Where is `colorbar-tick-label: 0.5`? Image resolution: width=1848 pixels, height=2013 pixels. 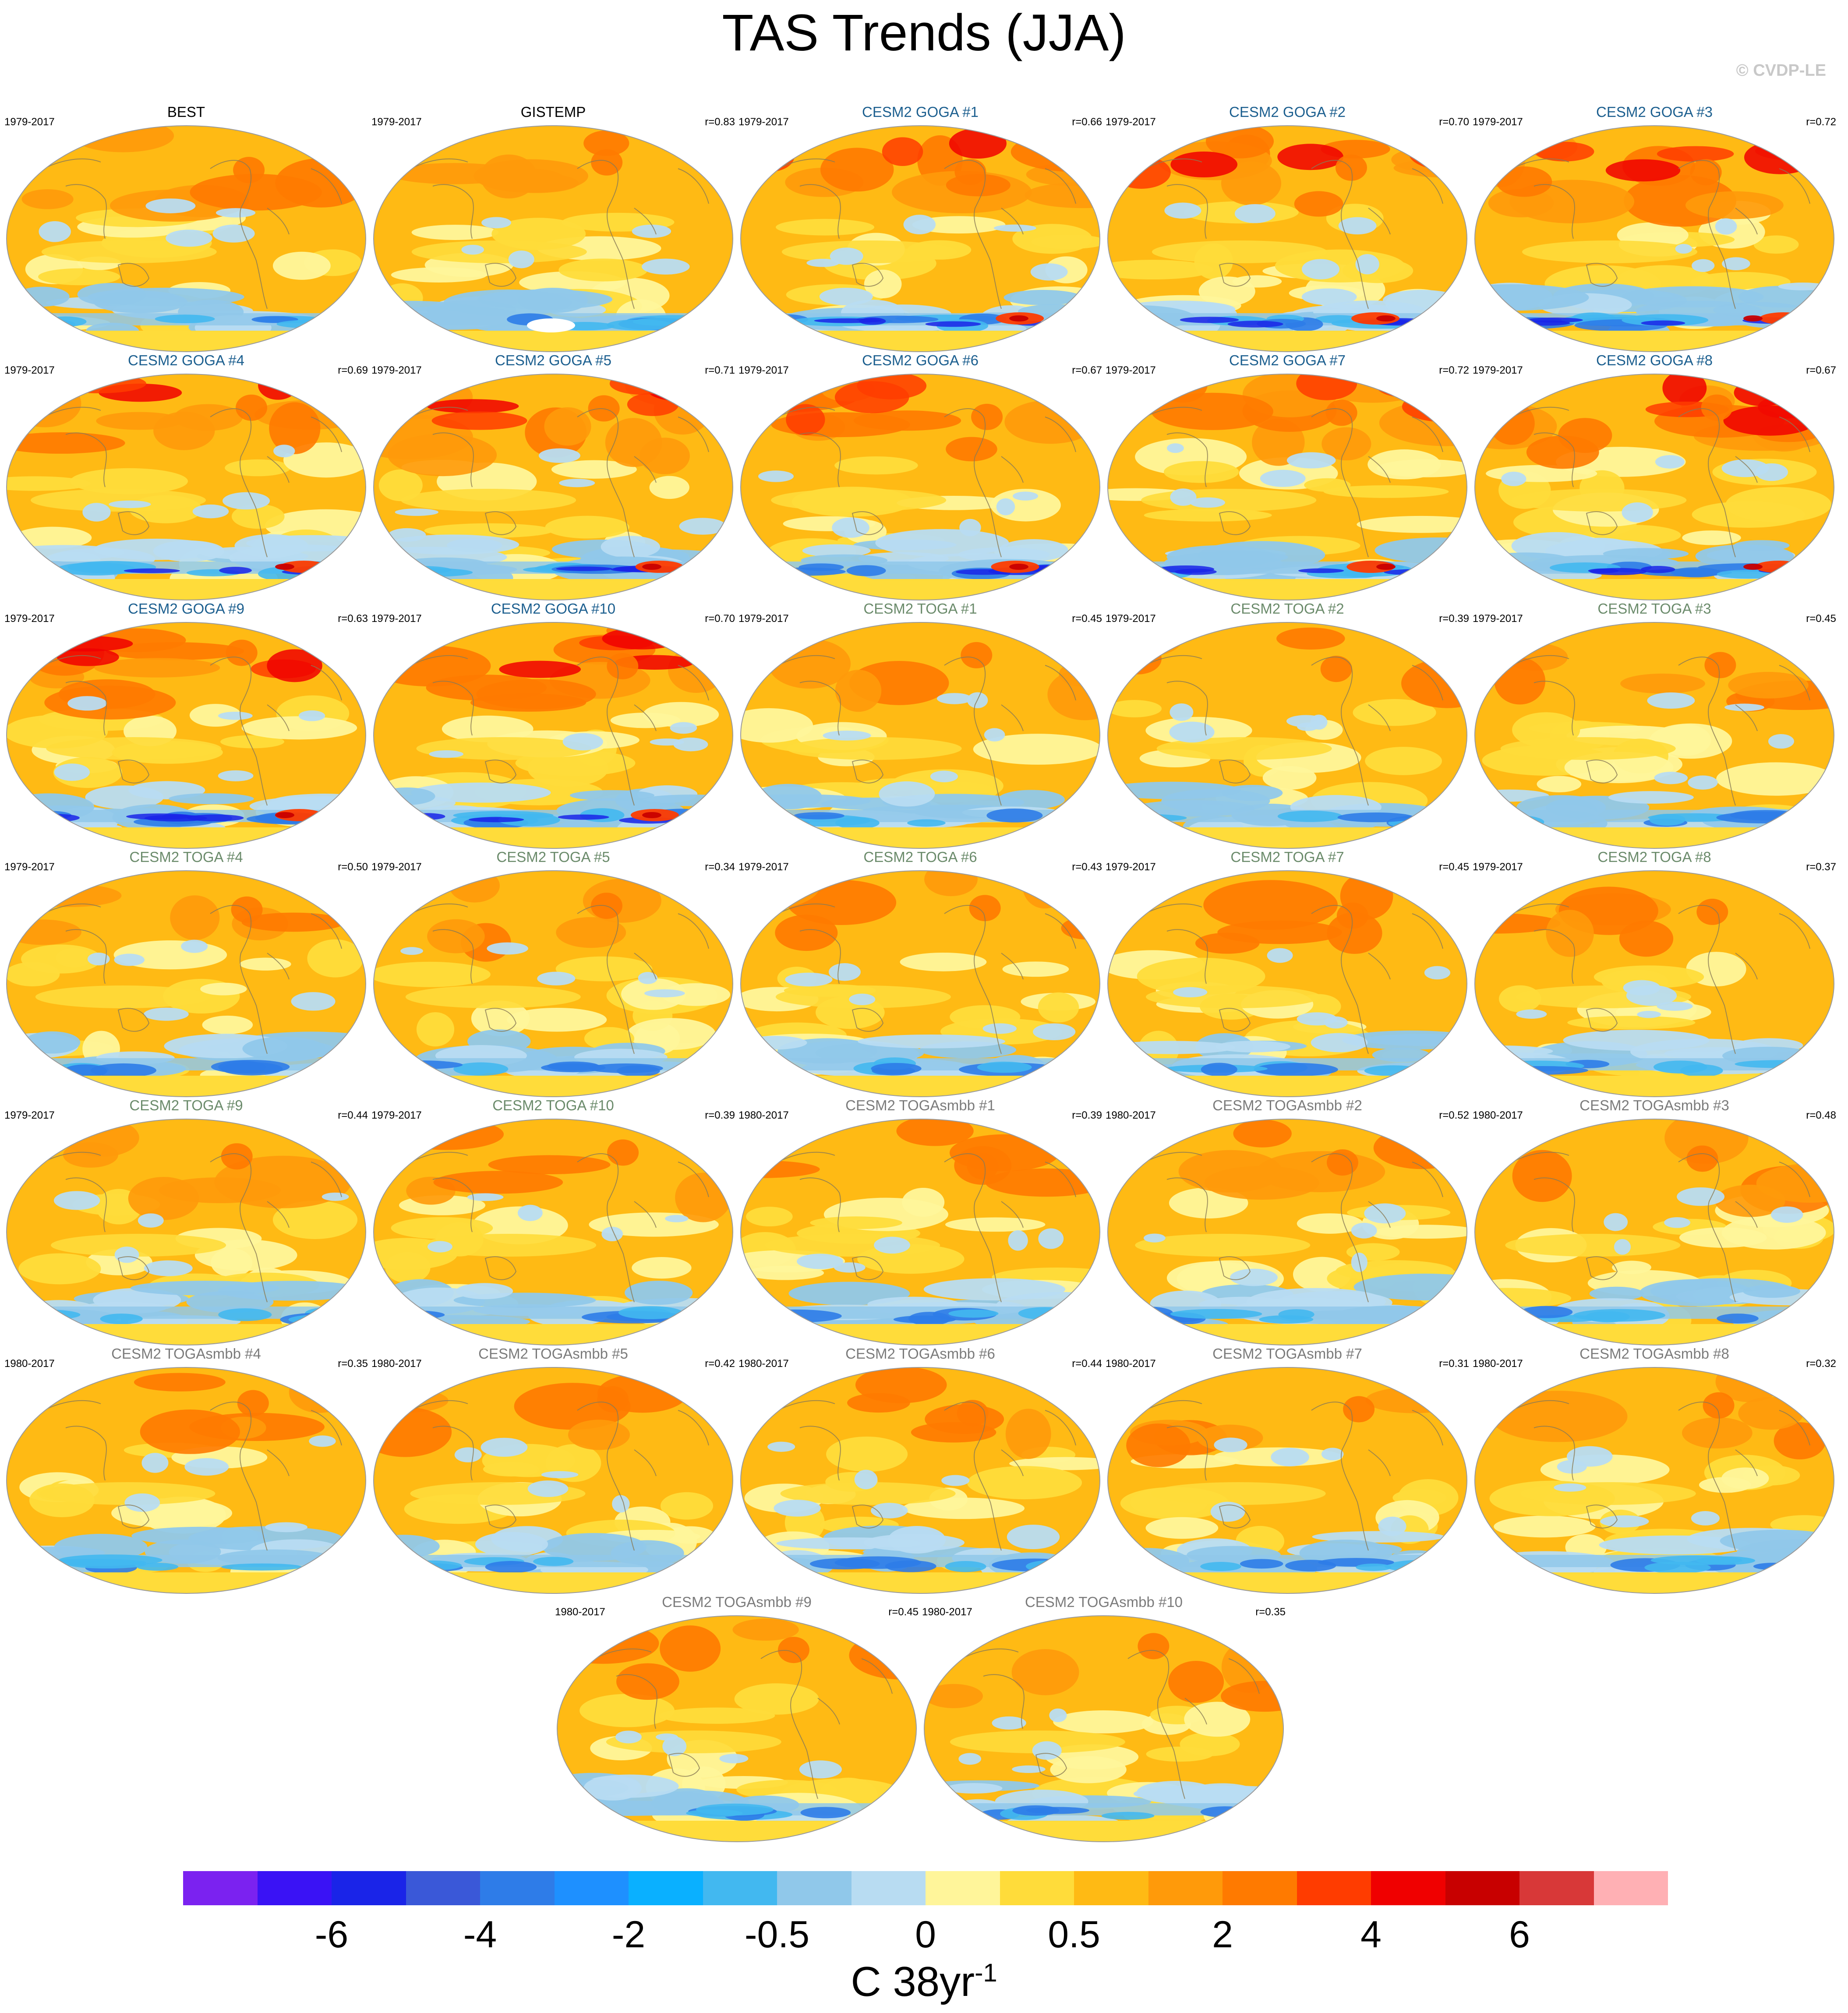
colorbar-tick-label: 0.5 is located at coordinates (1074, 1935).